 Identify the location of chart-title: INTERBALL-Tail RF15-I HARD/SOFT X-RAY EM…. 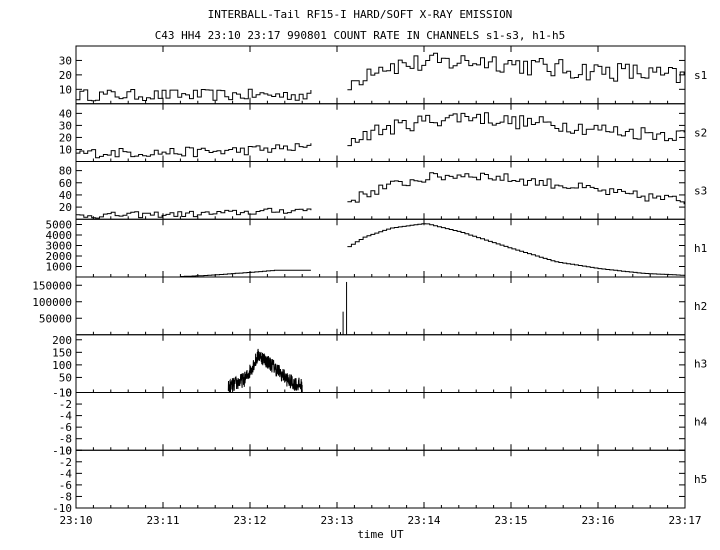
(360, 14).